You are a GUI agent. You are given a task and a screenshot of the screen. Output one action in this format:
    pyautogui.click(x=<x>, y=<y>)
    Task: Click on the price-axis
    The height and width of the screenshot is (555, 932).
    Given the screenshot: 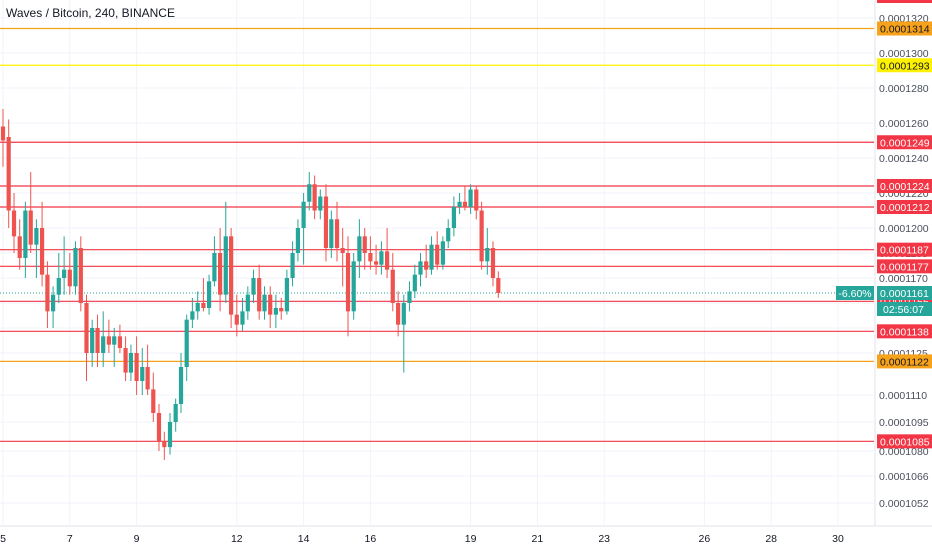 What is the action you would take?
    pyautogui.click(x=903, y=275)
    